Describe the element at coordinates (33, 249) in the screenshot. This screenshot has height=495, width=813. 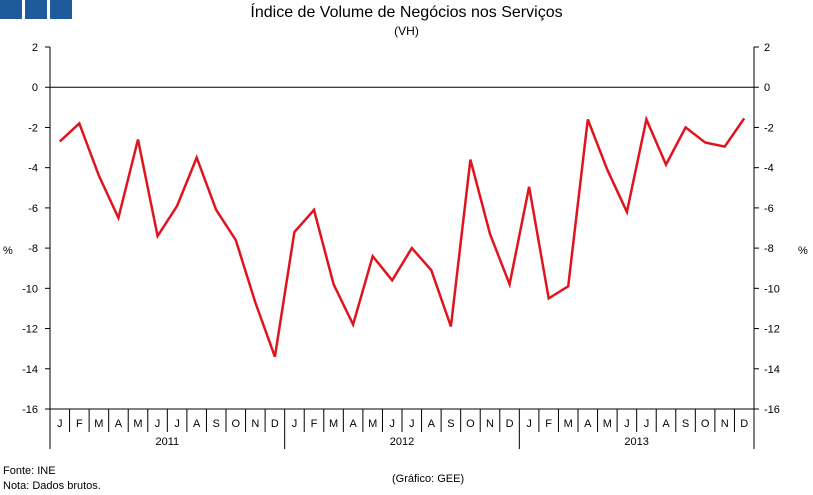
I see `y-tick-label-left: -8` at that location.